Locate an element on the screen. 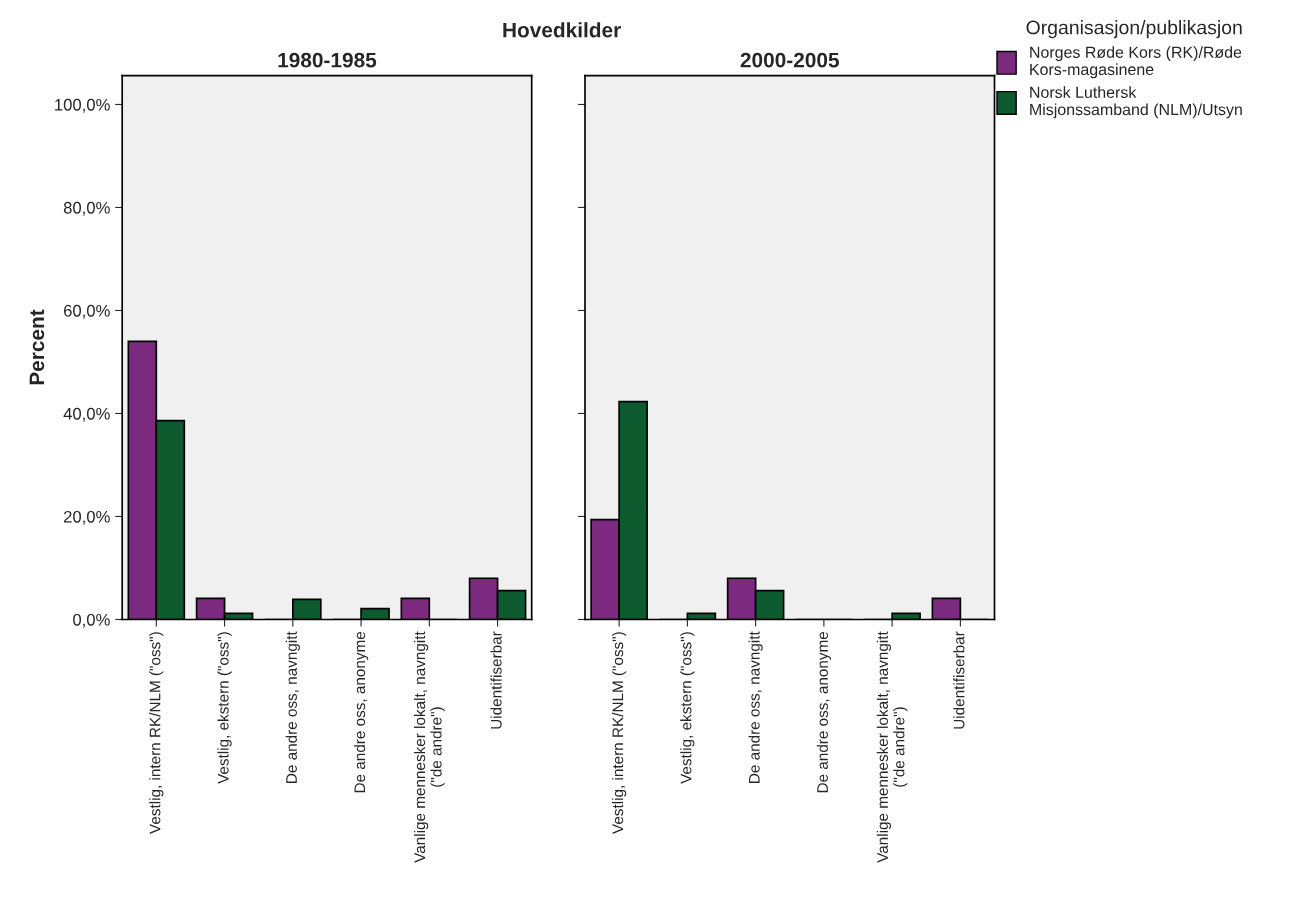 The width and height of the screenshot is (1300, 911). y-tick-label: 20,0% is located at coordinates (86, 517).